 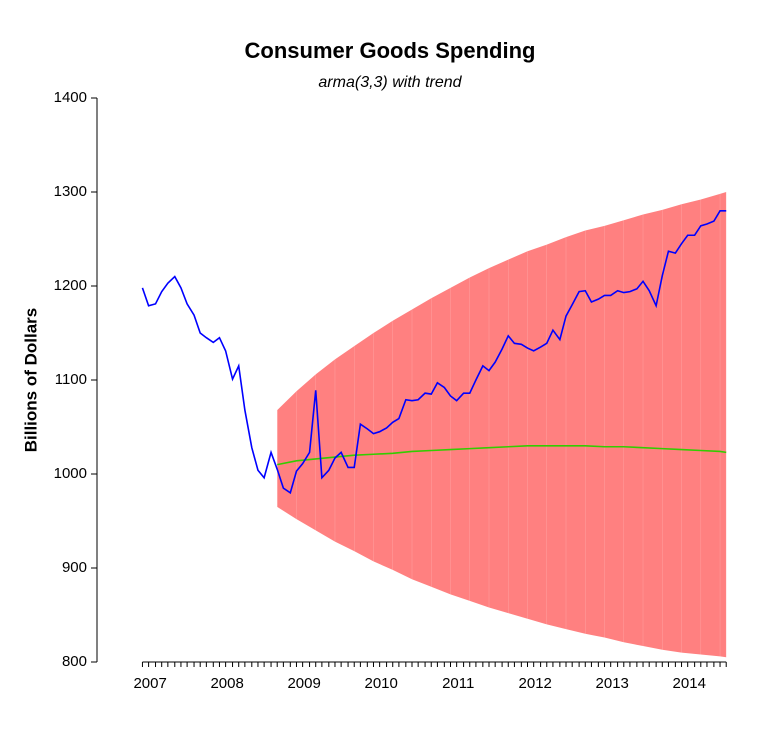 What do you see at coordinates (689, 683) in the screenshot?
I see `x-tick-label: 2014` at bounding box center [689, 683].